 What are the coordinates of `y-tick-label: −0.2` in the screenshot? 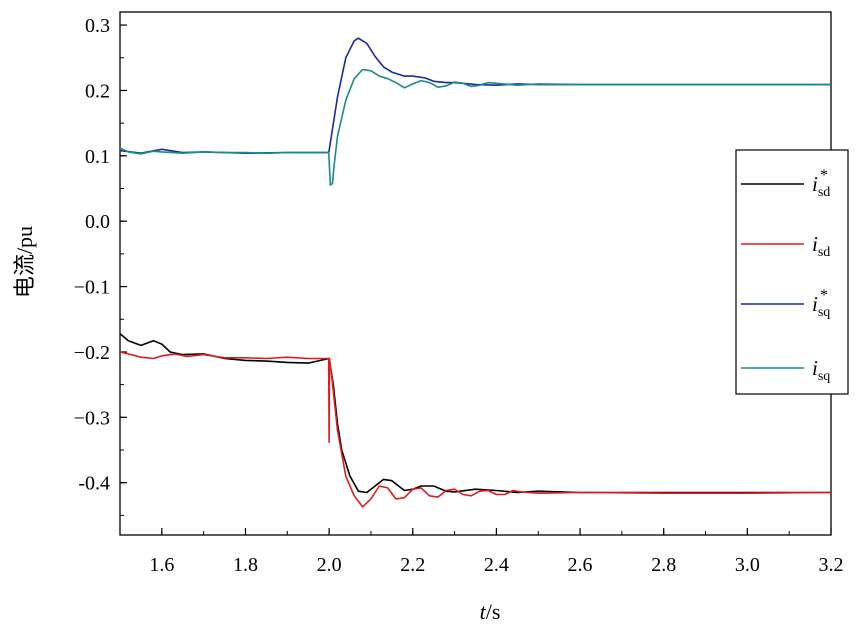 It's located at (92, 353).